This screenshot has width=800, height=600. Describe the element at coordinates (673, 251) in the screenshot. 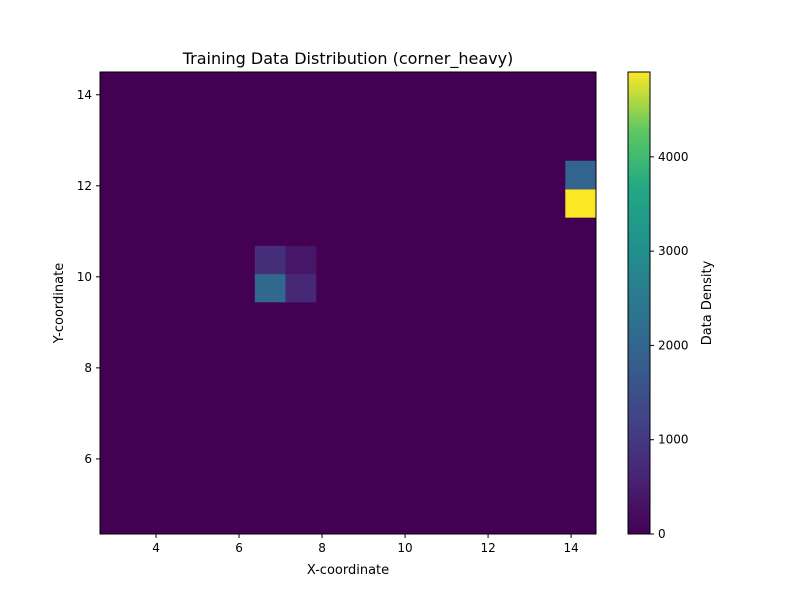

I see `colorbar-tick-label: 3000` at that location.